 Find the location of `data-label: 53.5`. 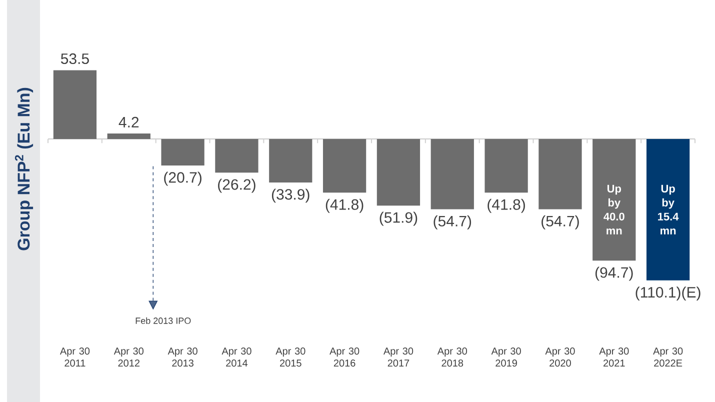

data-label: 53.5 is located at coordinates (74, 58).